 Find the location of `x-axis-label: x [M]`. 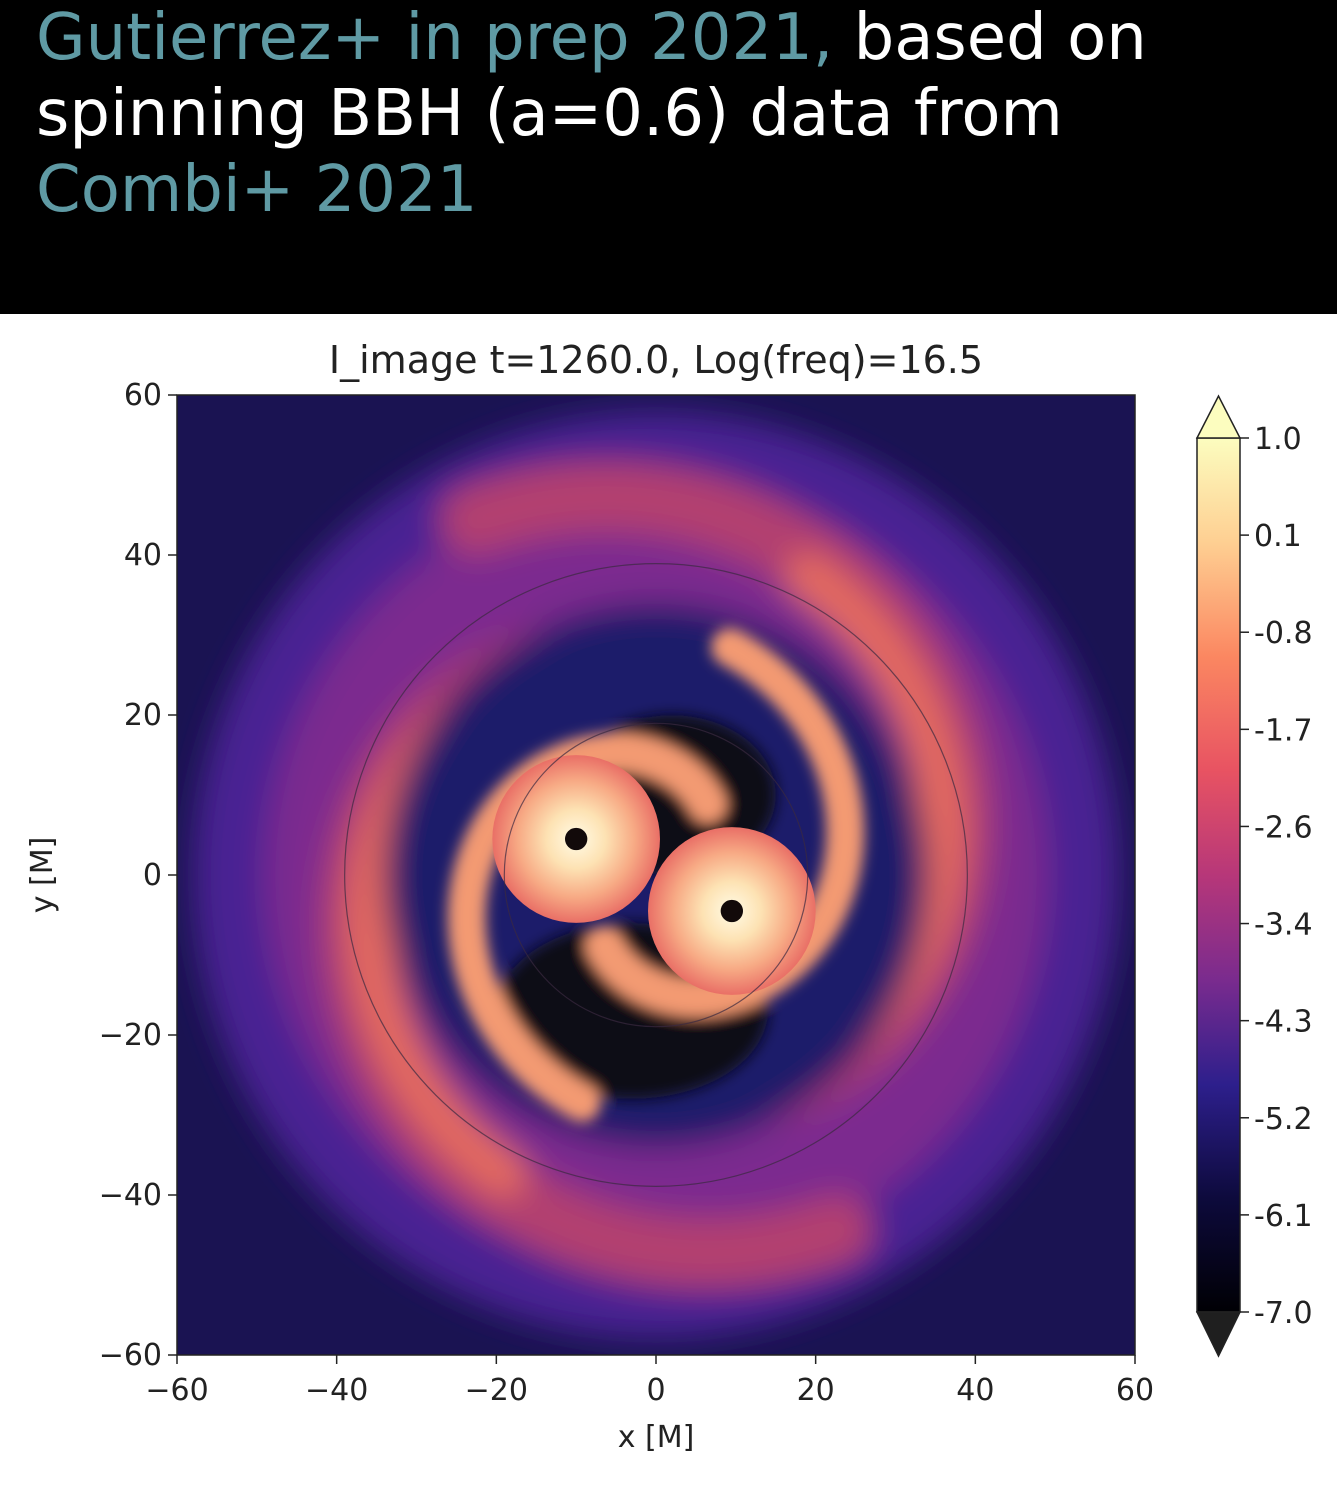

x-axis-label: x [M] is located at coordinates (656, 1437).